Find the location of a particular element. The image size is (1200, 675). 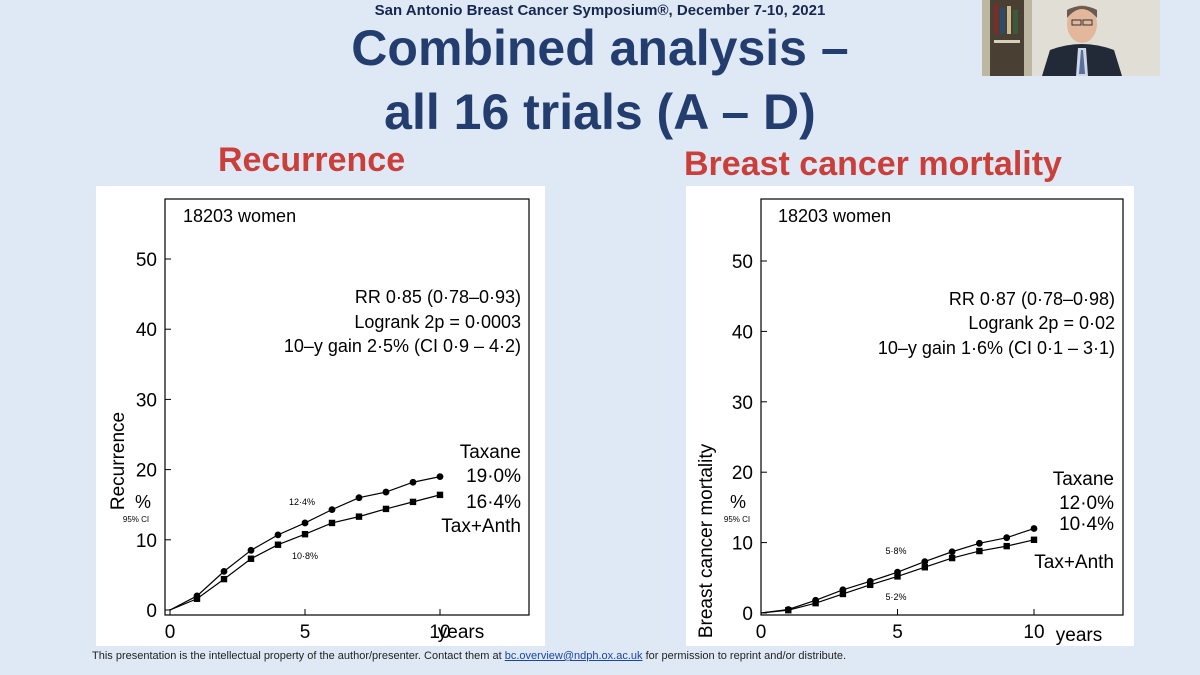

slide-title-line-2: all 16 trials (A – D) is located at coordinates (600, 112).